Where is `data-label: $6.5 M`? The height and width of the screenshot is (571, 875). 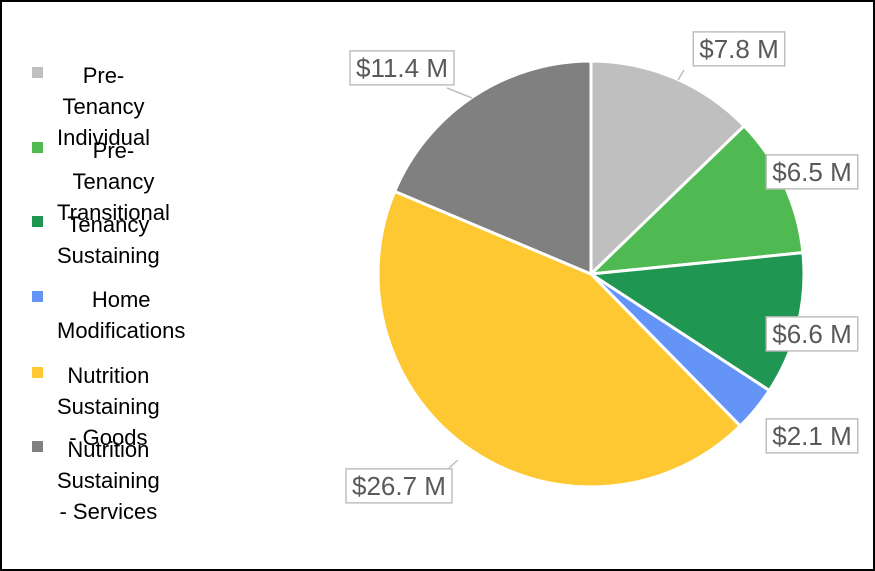 data-label: $6.5 M is located at coordinates (812, 172).